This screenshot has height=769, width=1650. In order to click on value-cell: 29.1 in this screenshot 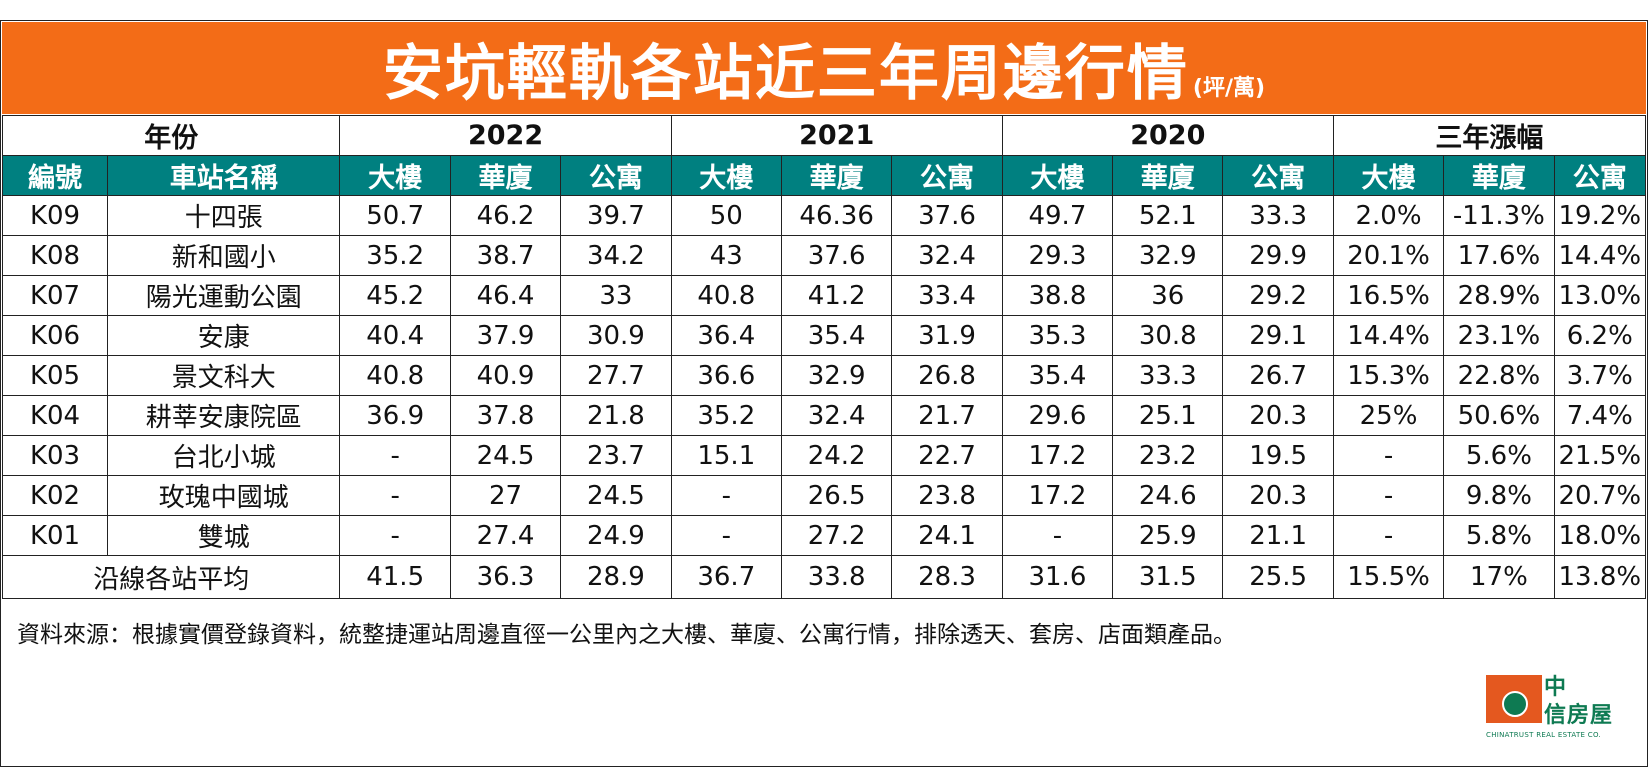, I will do `click(1278, 335)`.